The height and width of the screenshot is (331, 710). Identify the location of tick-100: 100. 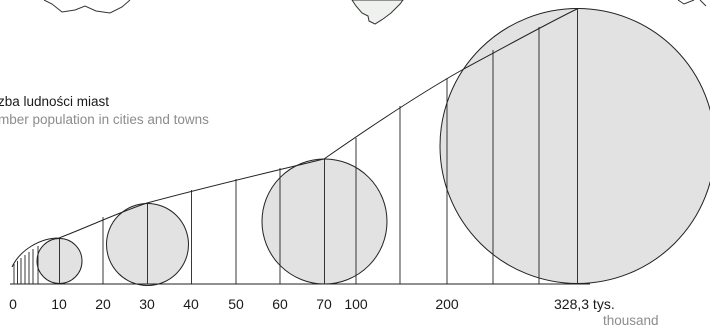
(356, 304).